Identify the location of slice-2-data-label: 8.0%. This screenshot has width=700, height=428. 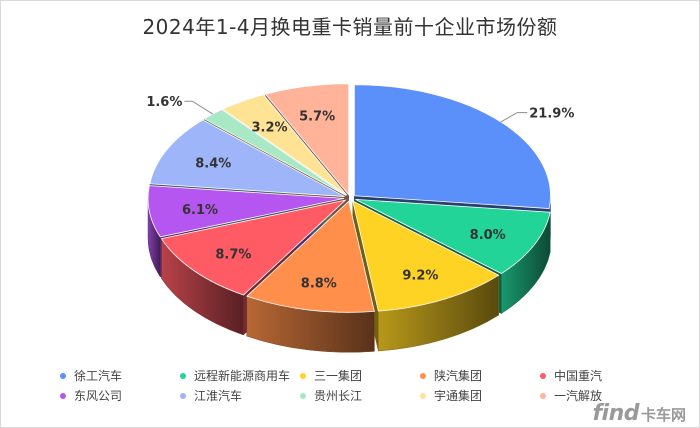
(488, 235).